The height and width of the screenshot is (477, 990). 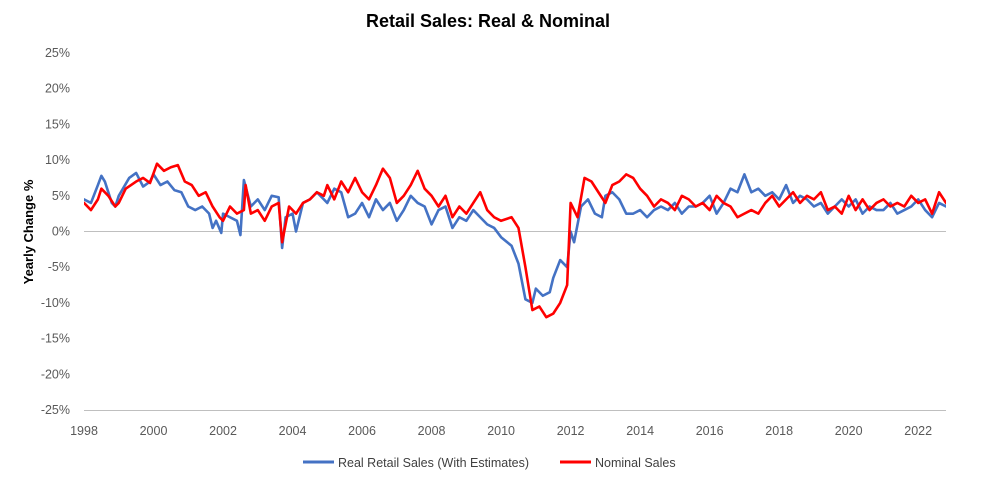 What do you see at coordinates (57, 89) in the screenshot?
I see `y-tick-label: 20%` at bounding box center [57, 89].